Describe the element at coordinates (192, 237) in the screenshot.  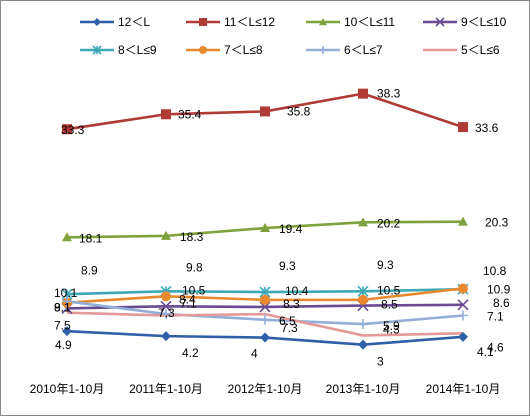
I see `data-label: 18.3` at that location.